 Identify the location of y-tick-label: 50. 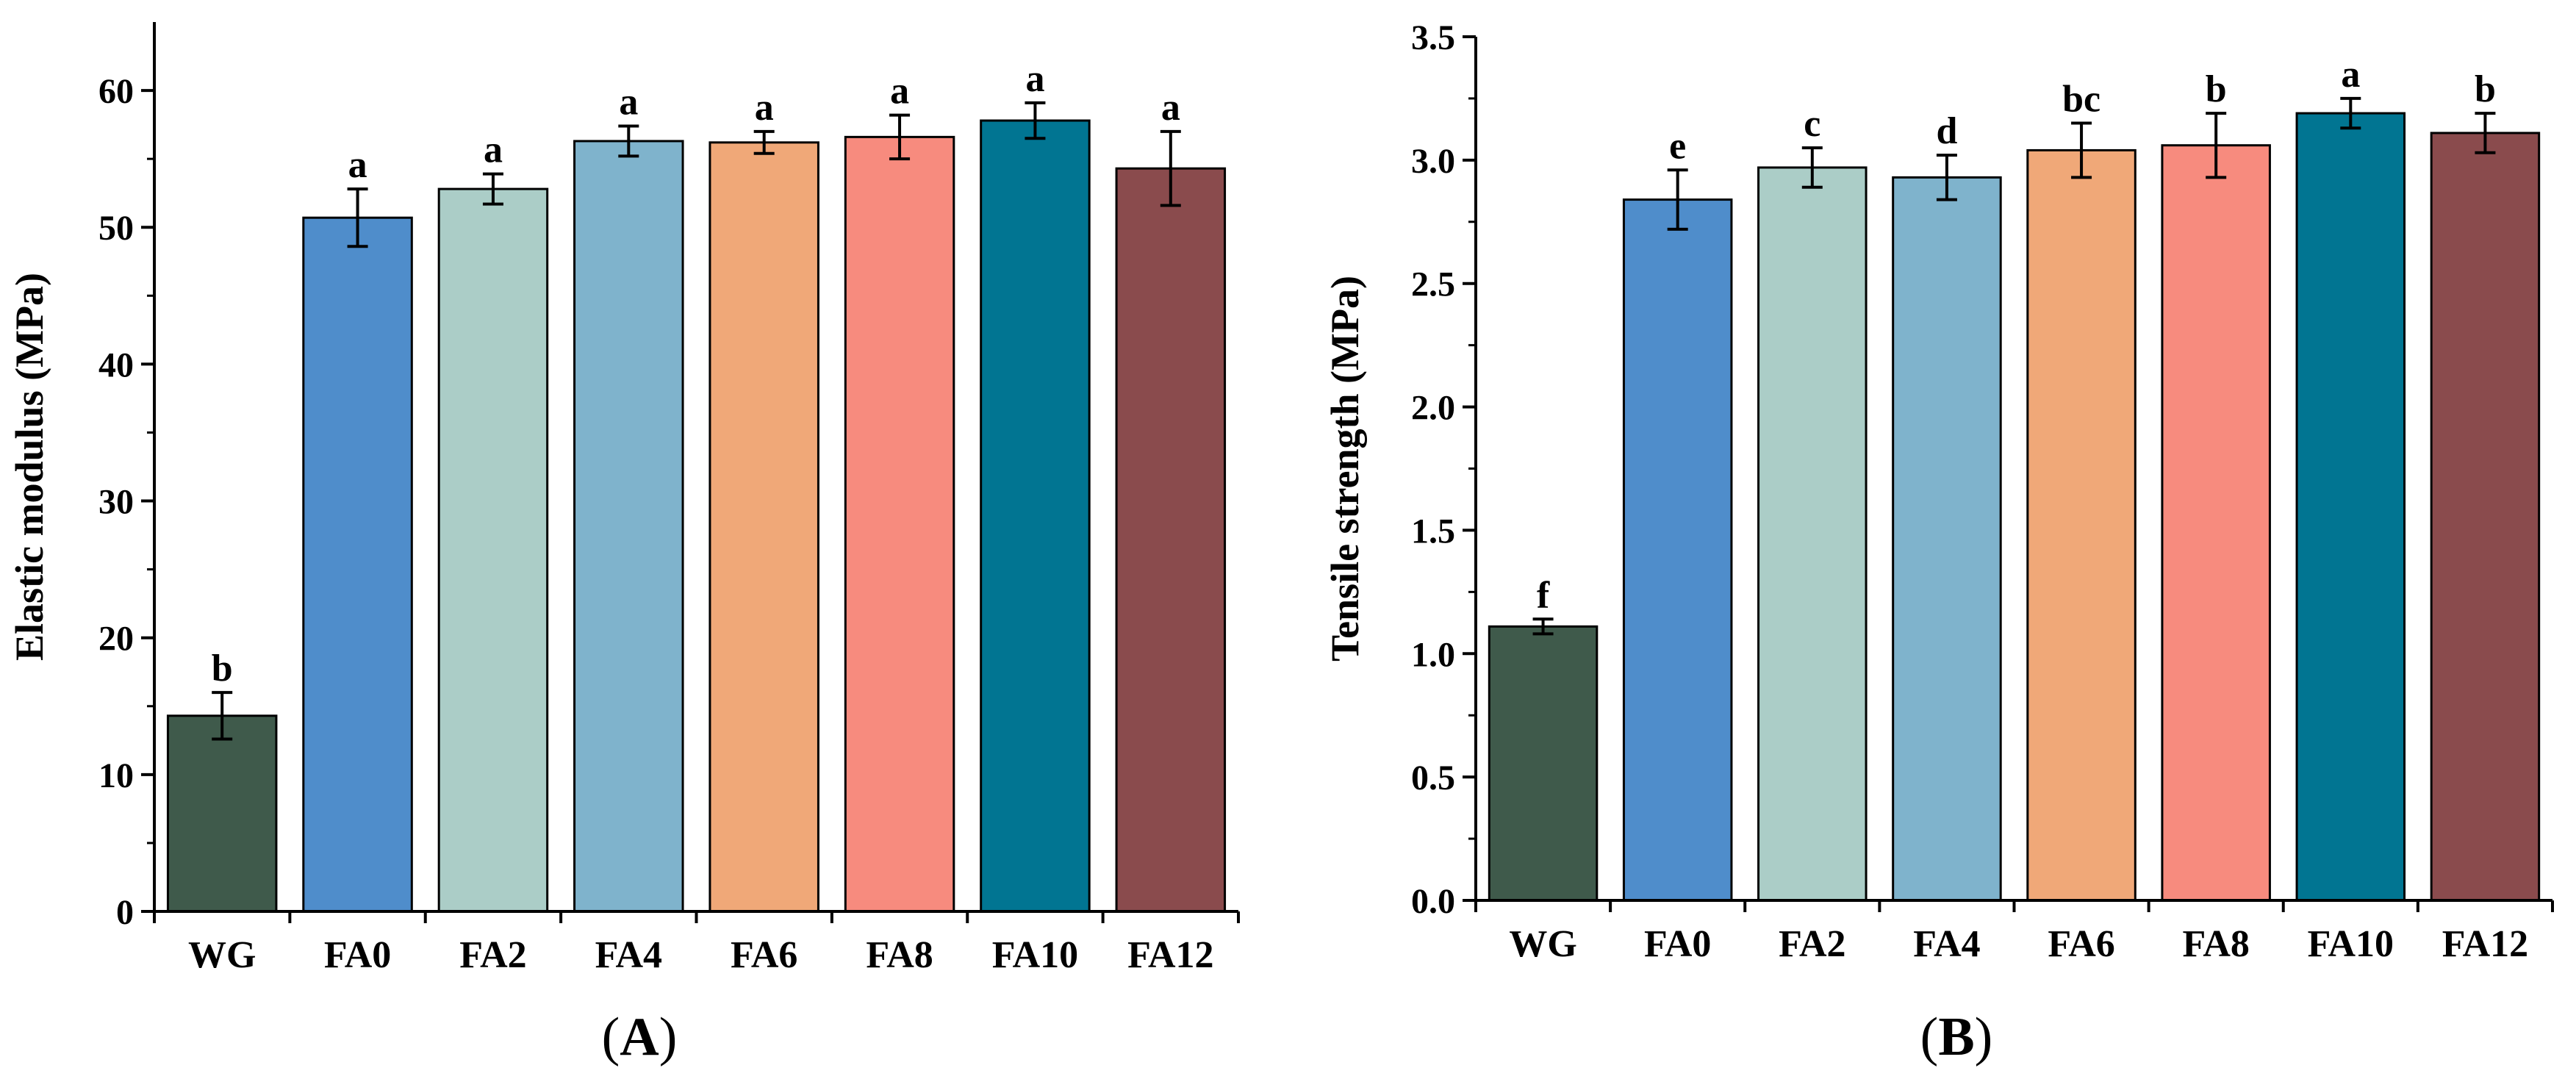
(116, 228).